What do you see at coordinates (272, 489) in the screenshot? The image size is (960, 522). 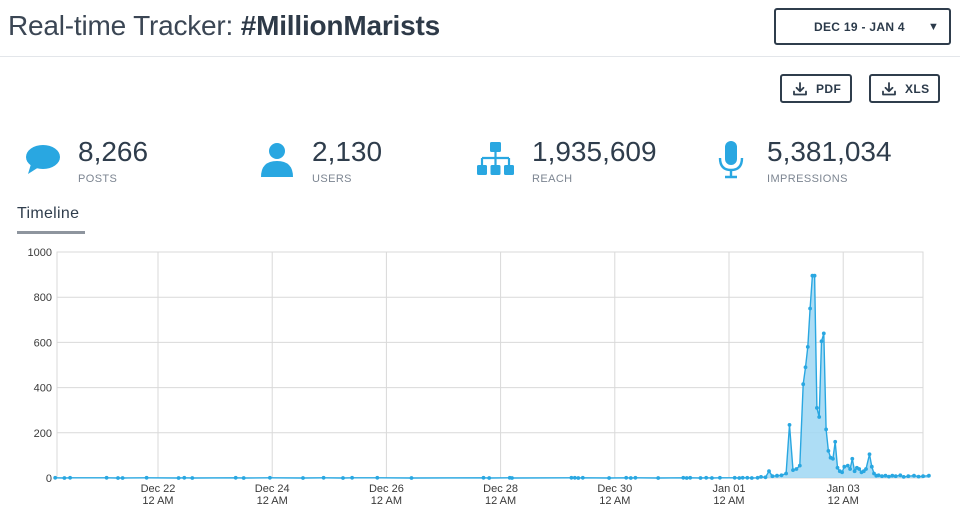 I see `x-tick-label-date: Dec 24` at bounding box center [272, 489].